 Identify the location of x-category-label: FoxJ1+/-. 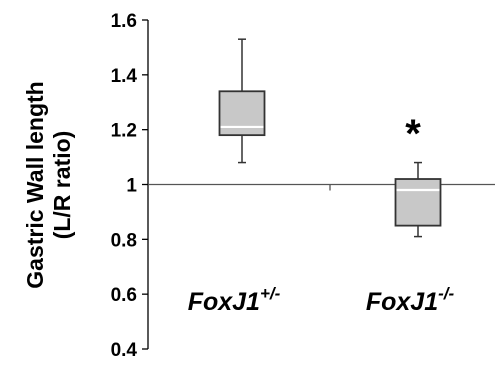
(234, 300).